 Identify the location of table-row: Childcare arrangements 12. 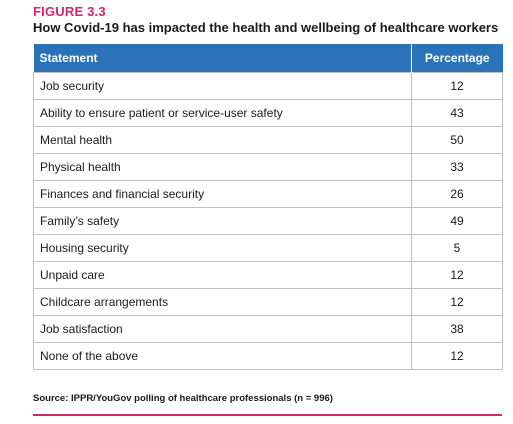
(268, 302).